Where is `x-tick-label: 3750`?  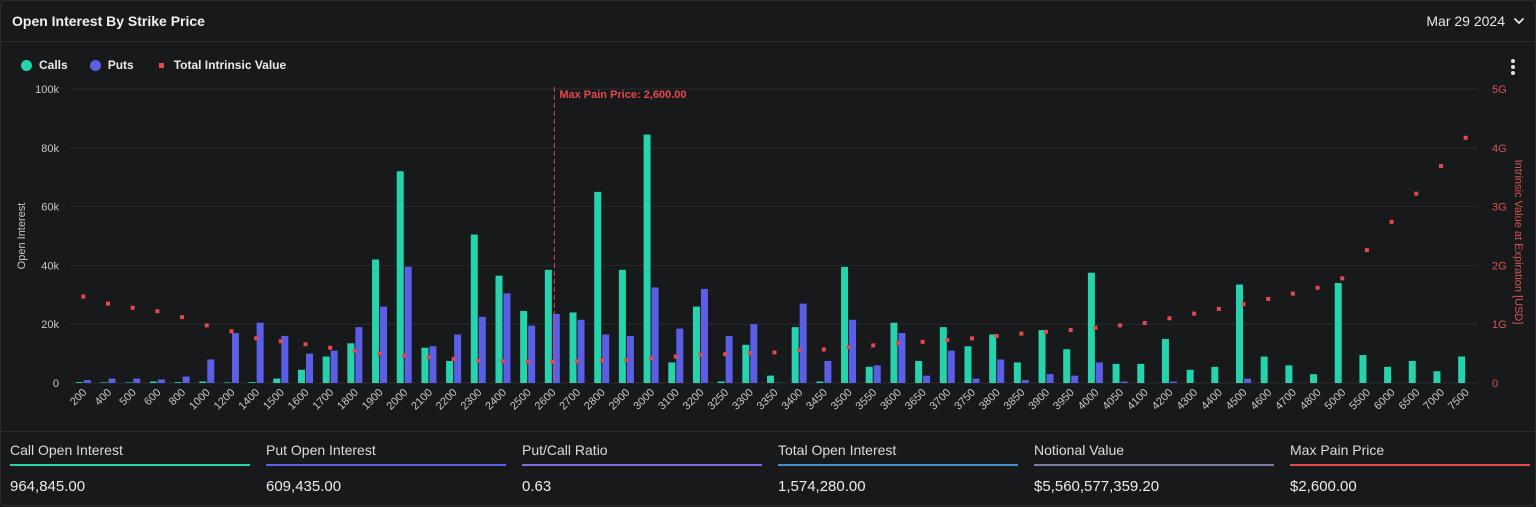 x-tick-label: 3750 is located at coordinates (965, 400).